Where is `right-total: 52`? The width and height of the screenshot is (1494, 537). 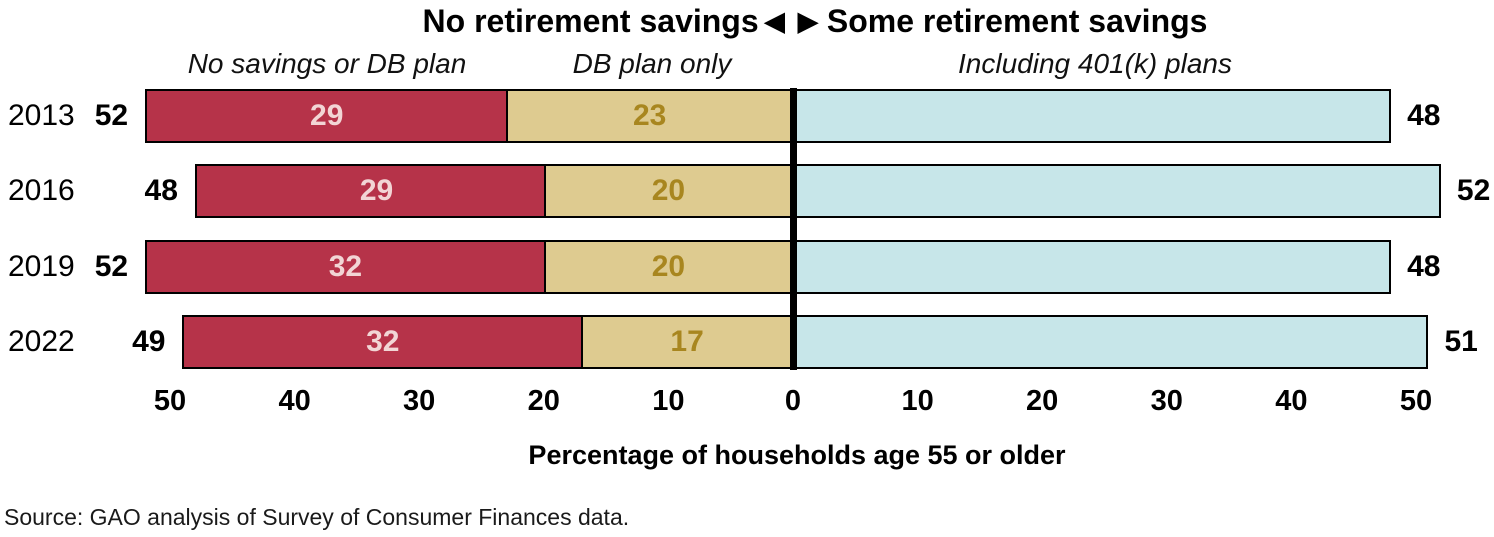
right-total: 52 is located at coordinates (1473, 190).